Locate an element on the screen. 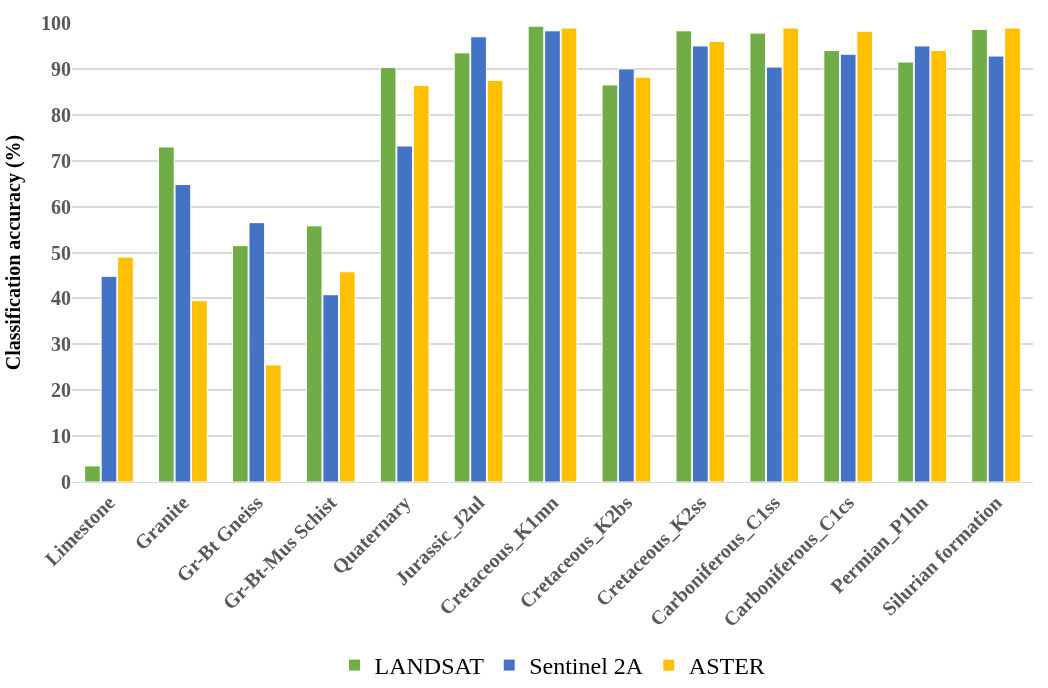 The width and height of the screenshot is (1048, 688). legend-label: LANDSAT is located at coordinates (429, 666).